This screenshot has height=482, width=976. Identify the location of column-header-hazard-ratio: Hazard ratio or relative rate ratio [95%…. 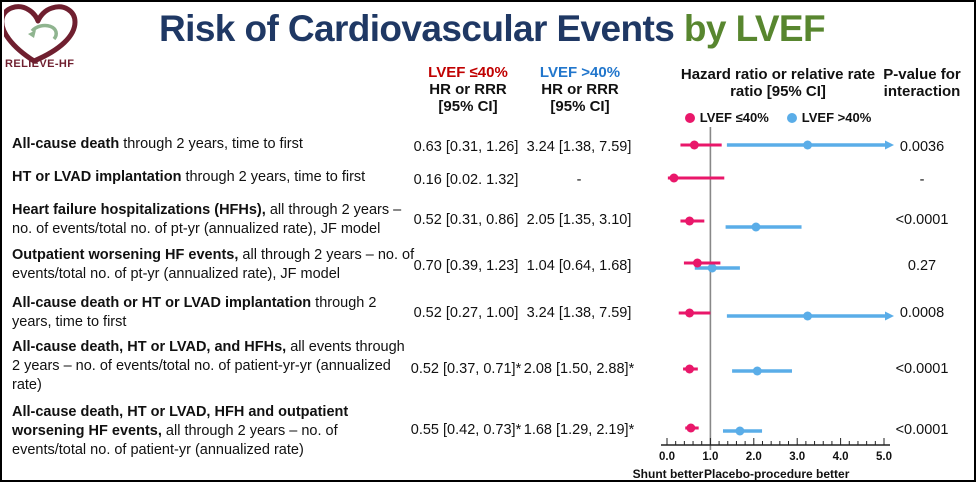
(778, 83).